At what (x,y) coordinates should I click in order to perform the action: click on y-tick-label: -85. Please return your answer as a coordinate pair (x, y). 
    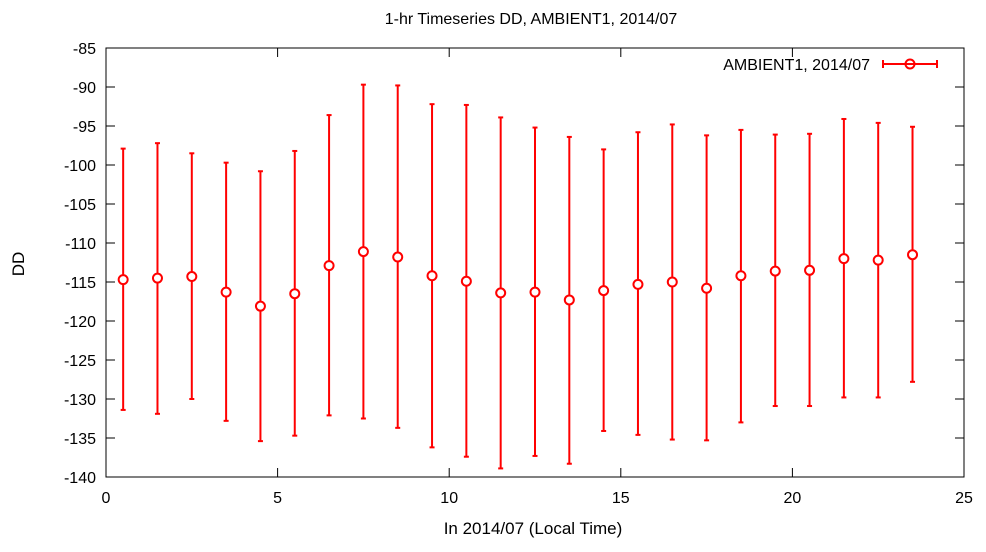
    Looking at the image, I should click on (84, 49).